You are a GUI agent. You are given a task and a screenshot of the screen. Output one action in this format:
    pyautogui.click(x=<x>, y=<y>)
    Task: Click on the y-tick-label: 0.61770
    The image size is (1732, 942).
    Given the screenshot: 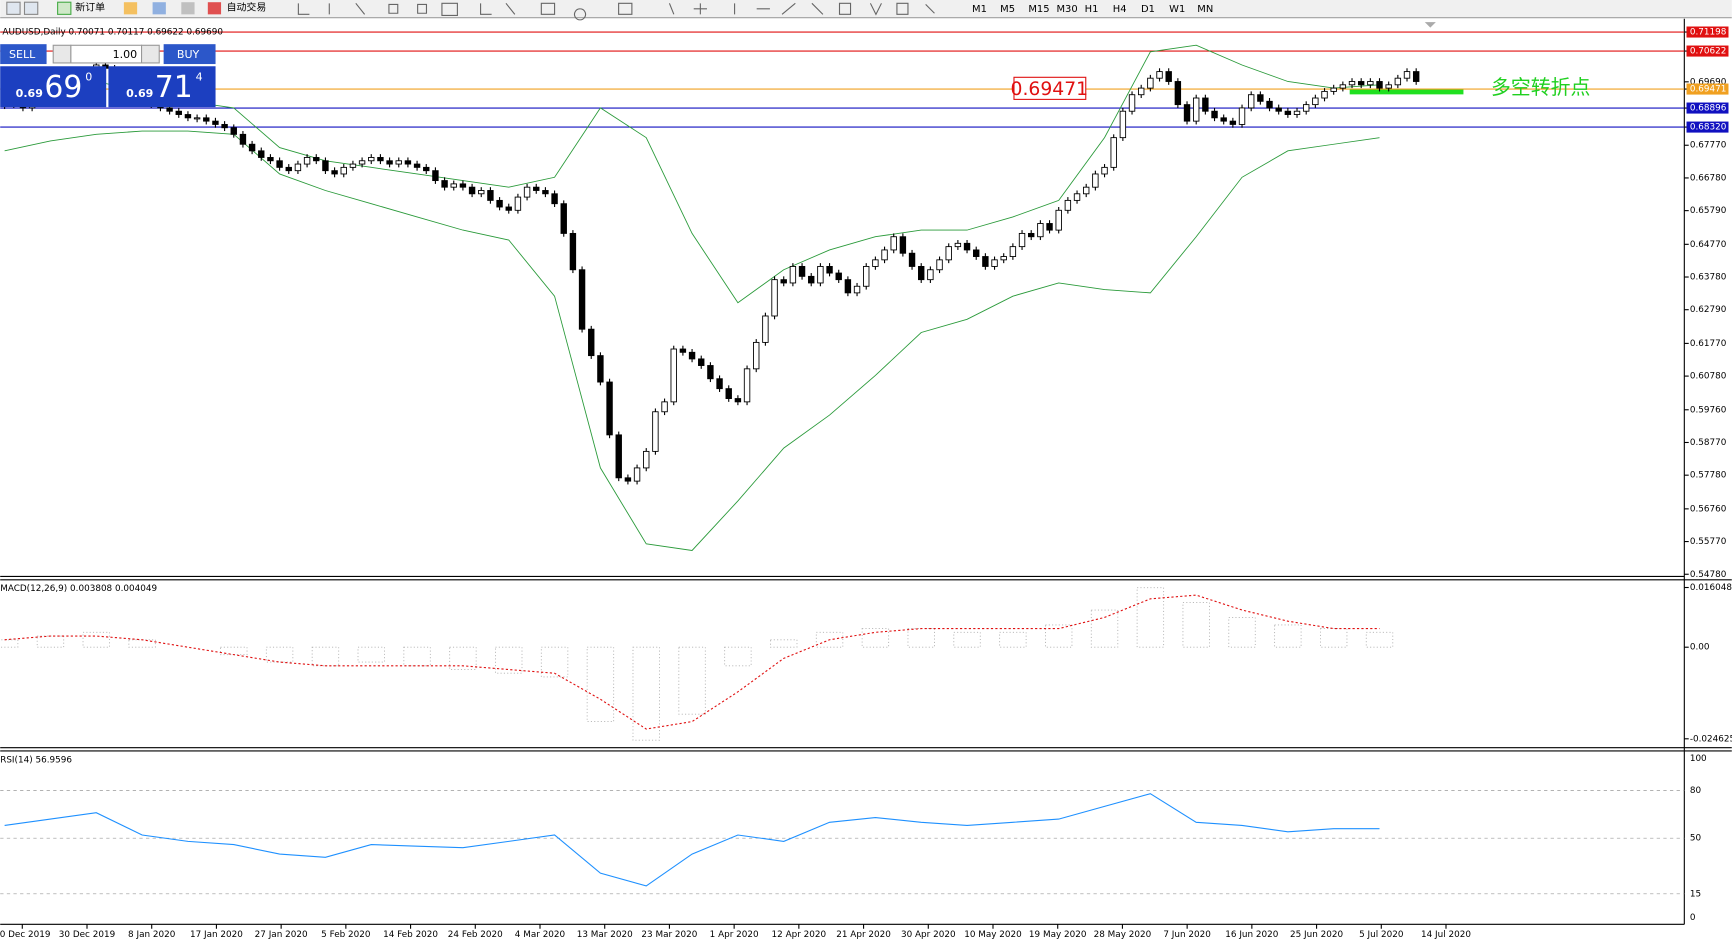 What is the action you would take?
    pyautogui.click(x=1708, y=344)
    